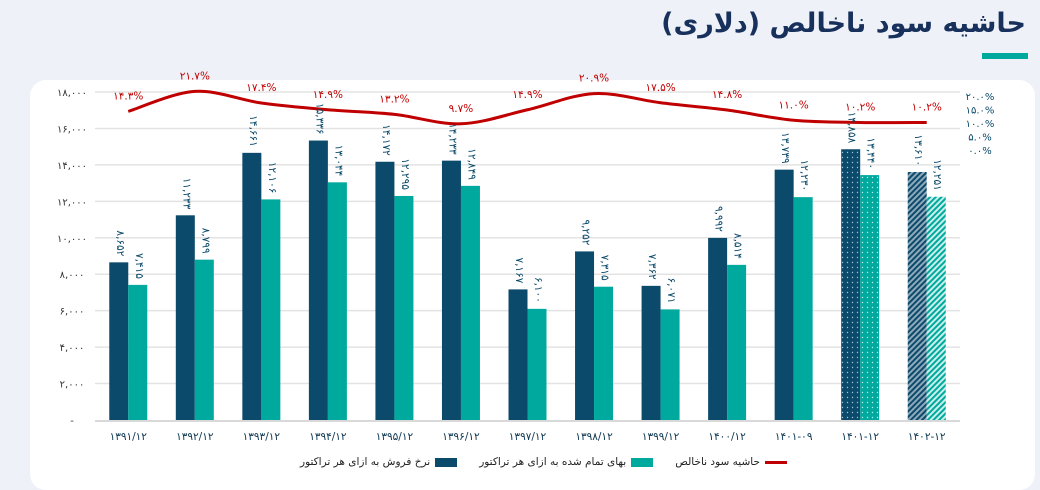 The height and width of the screenshot is (490, 1040). I want to click on title-underline, so click(1005, 56).